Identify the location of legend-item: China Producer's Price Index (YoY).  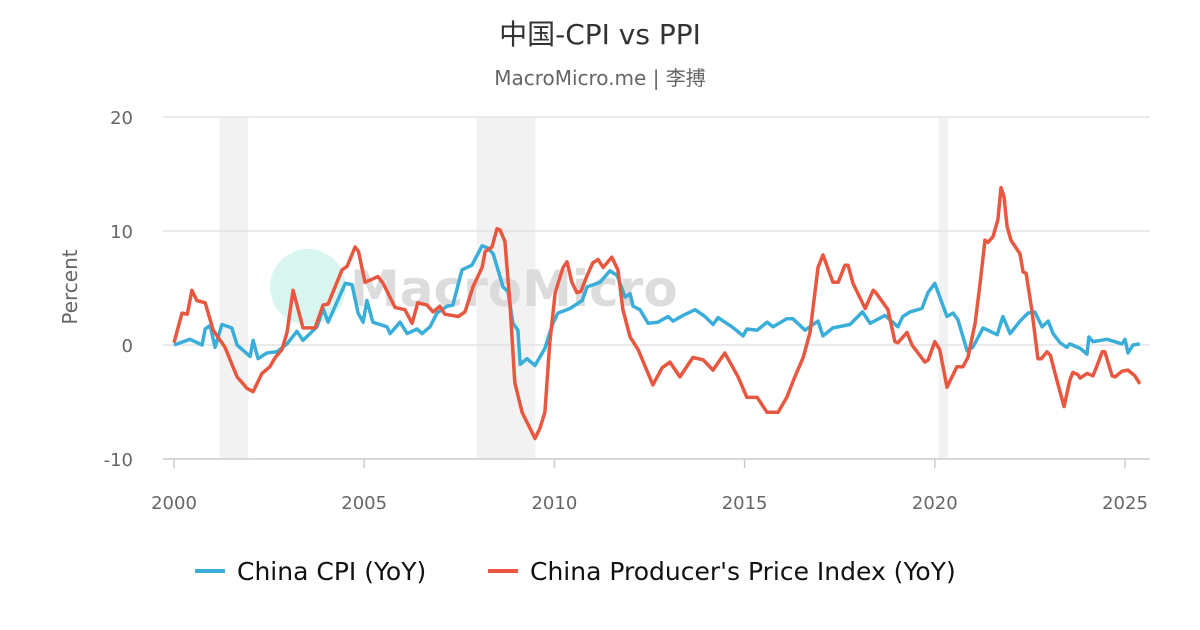
(722, 571).